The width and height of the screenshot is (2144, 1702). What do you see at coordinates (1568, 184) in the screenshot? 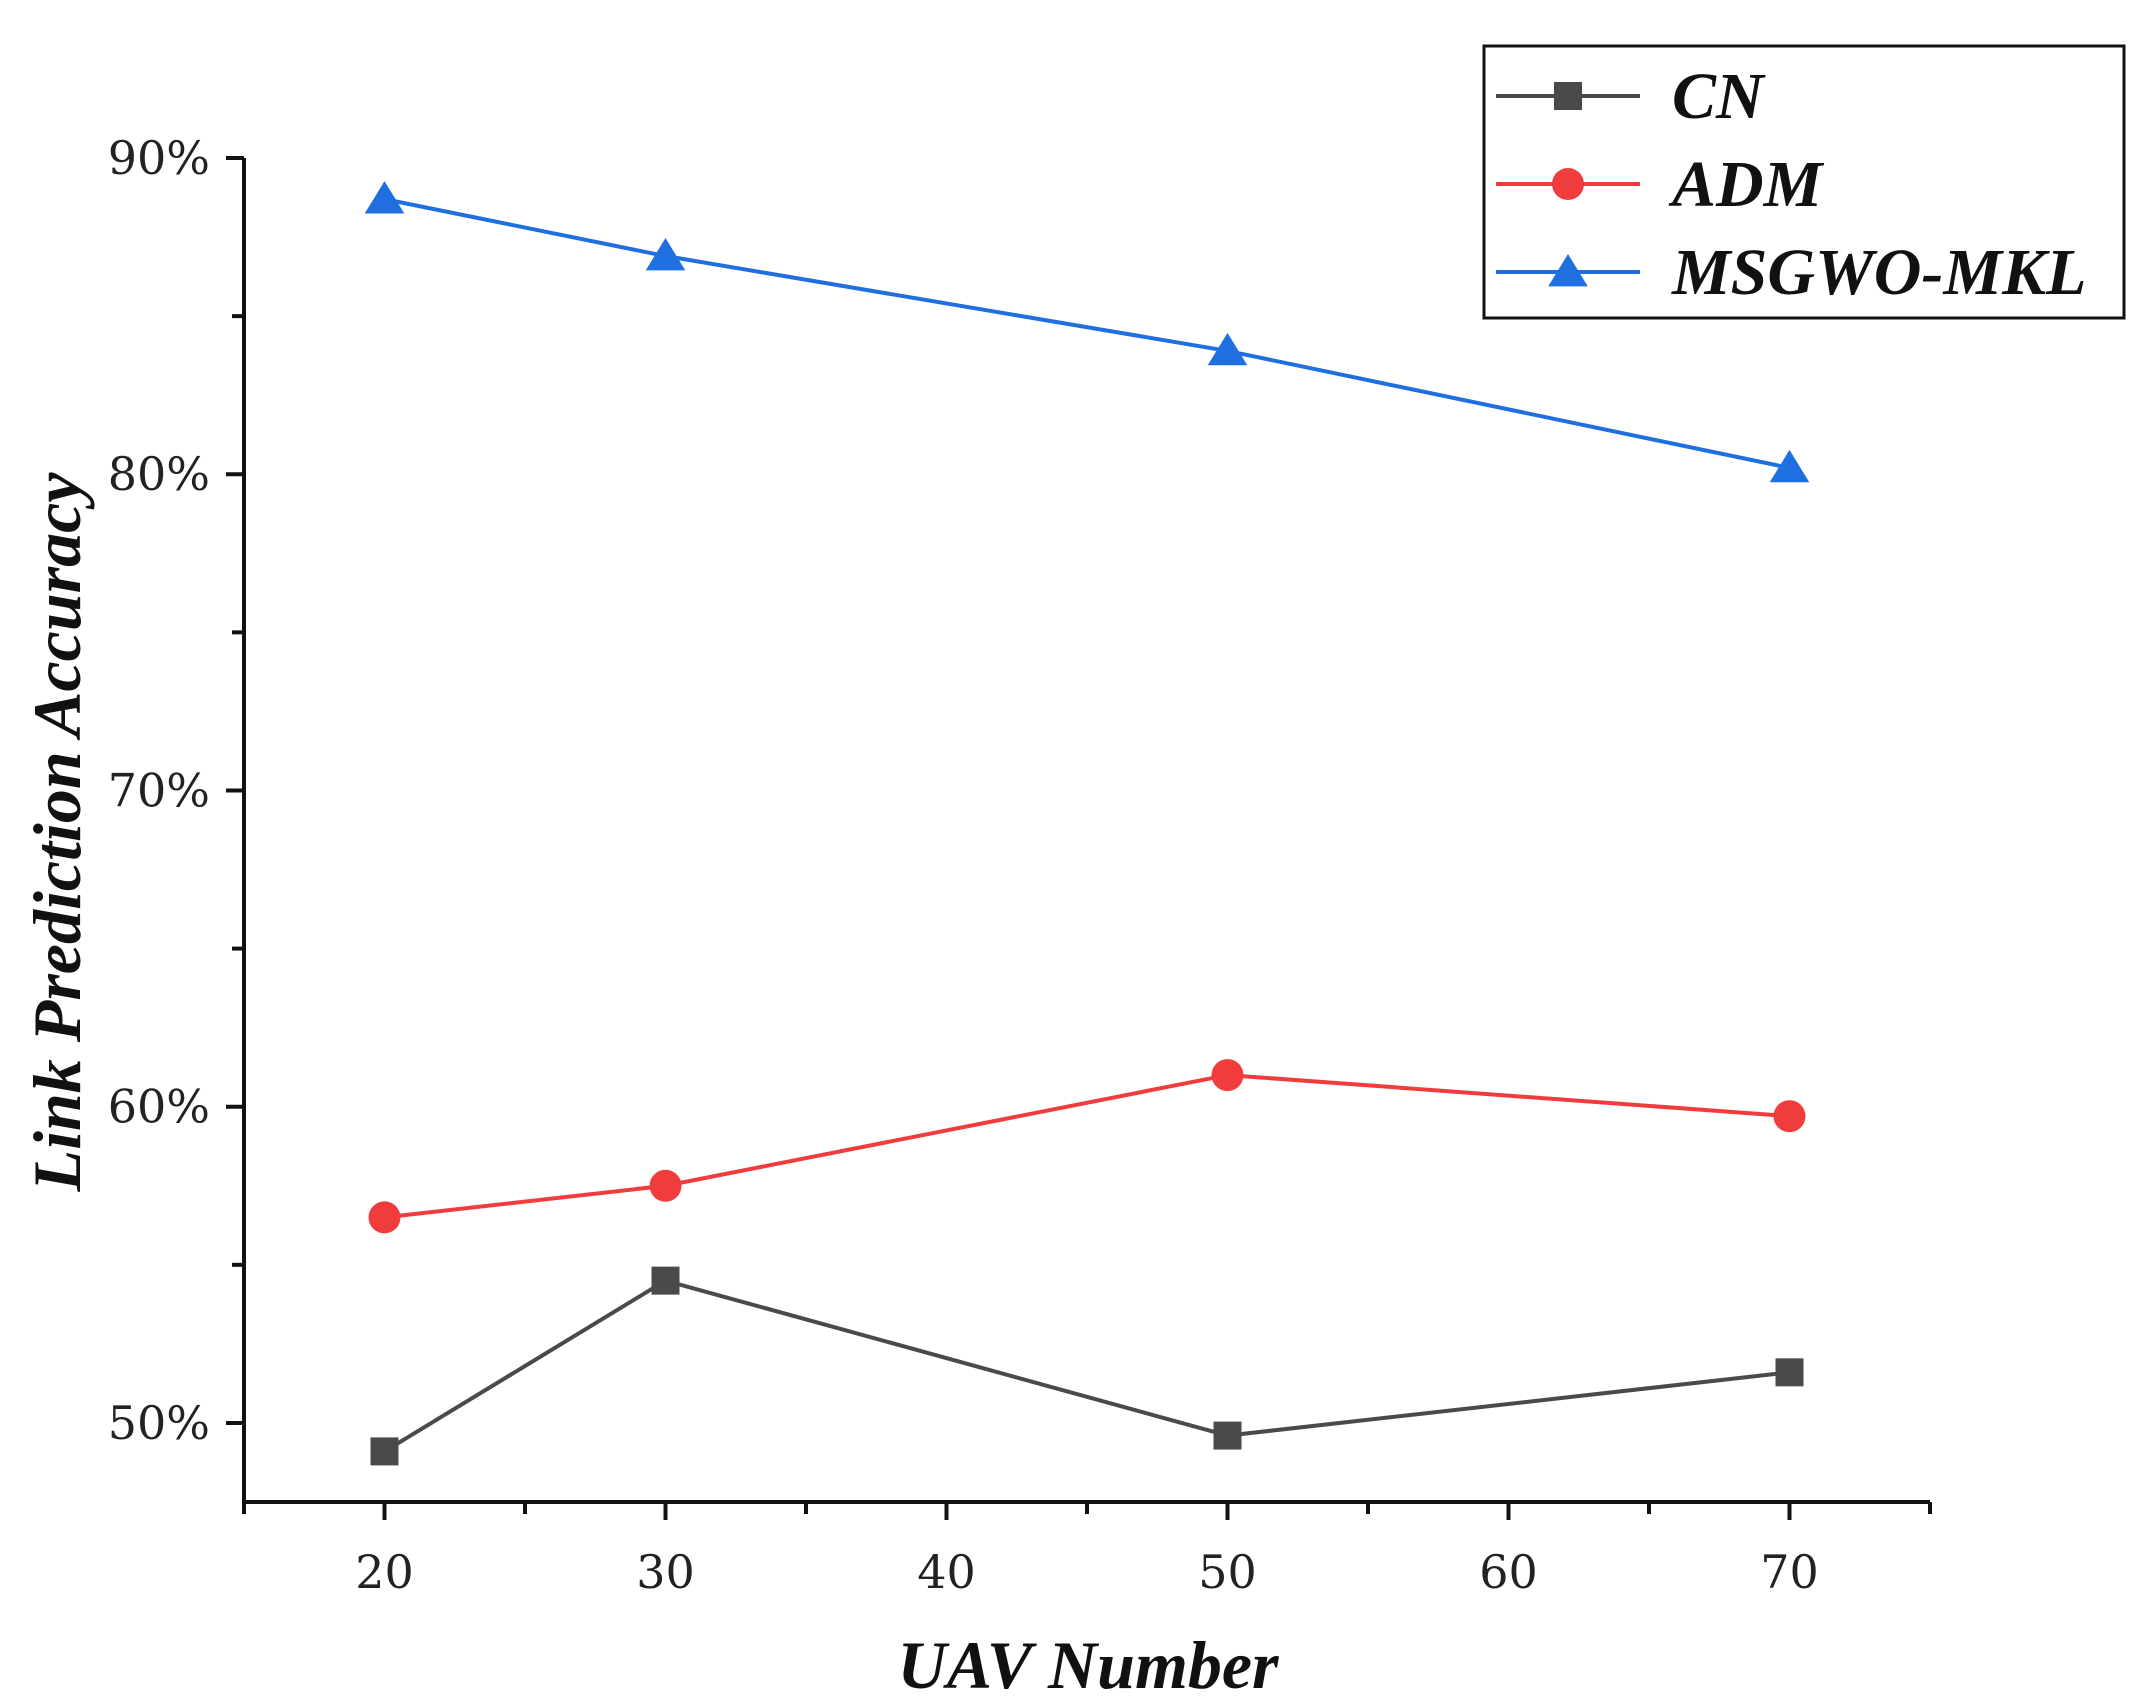
I see `legend-marker-adm` at bounding box center [1568, 184].